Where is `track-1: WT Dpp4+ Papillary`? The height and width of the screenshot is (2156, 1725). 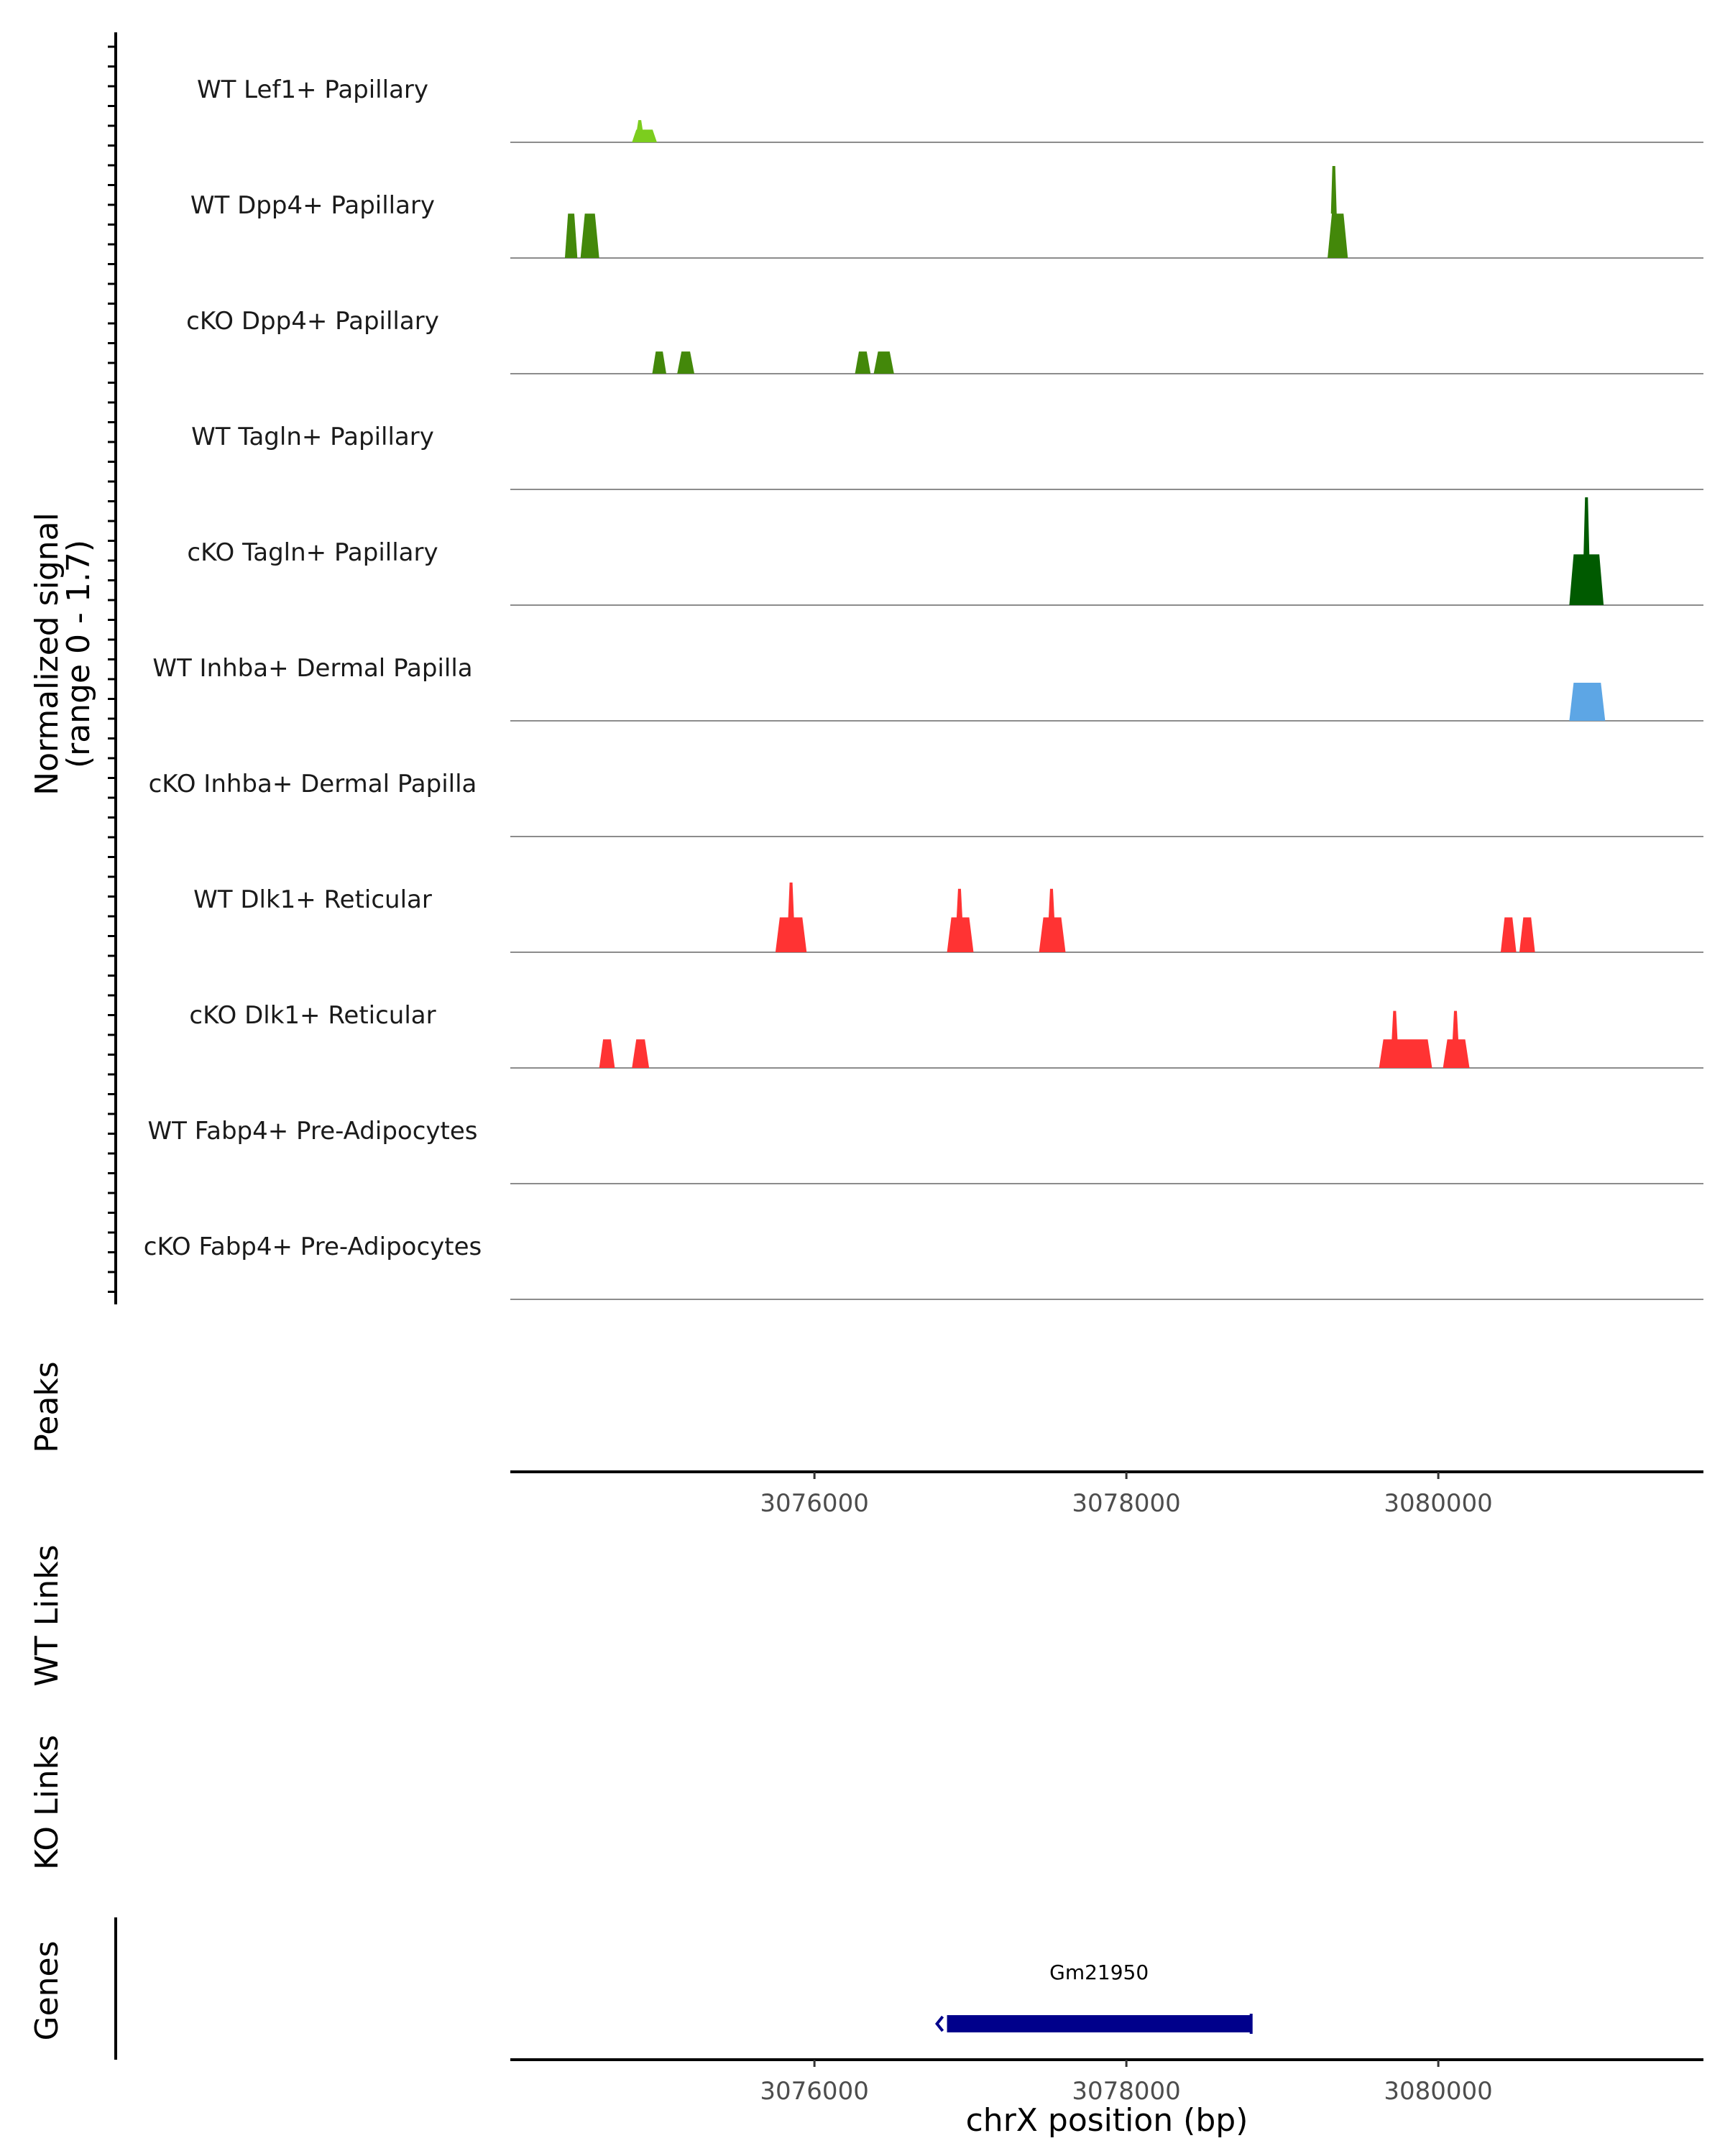 track-1: WT Dpp4+ Papillary is located at coordinates (946, 213).